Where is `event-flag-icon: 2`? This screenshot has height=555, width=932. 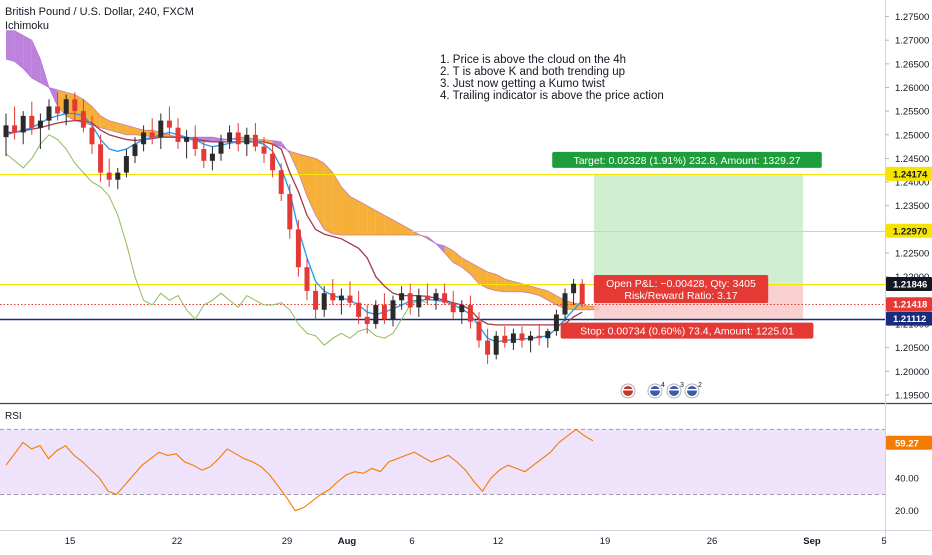
event-flag-icon: 2 is located at coordinates (693, 390).